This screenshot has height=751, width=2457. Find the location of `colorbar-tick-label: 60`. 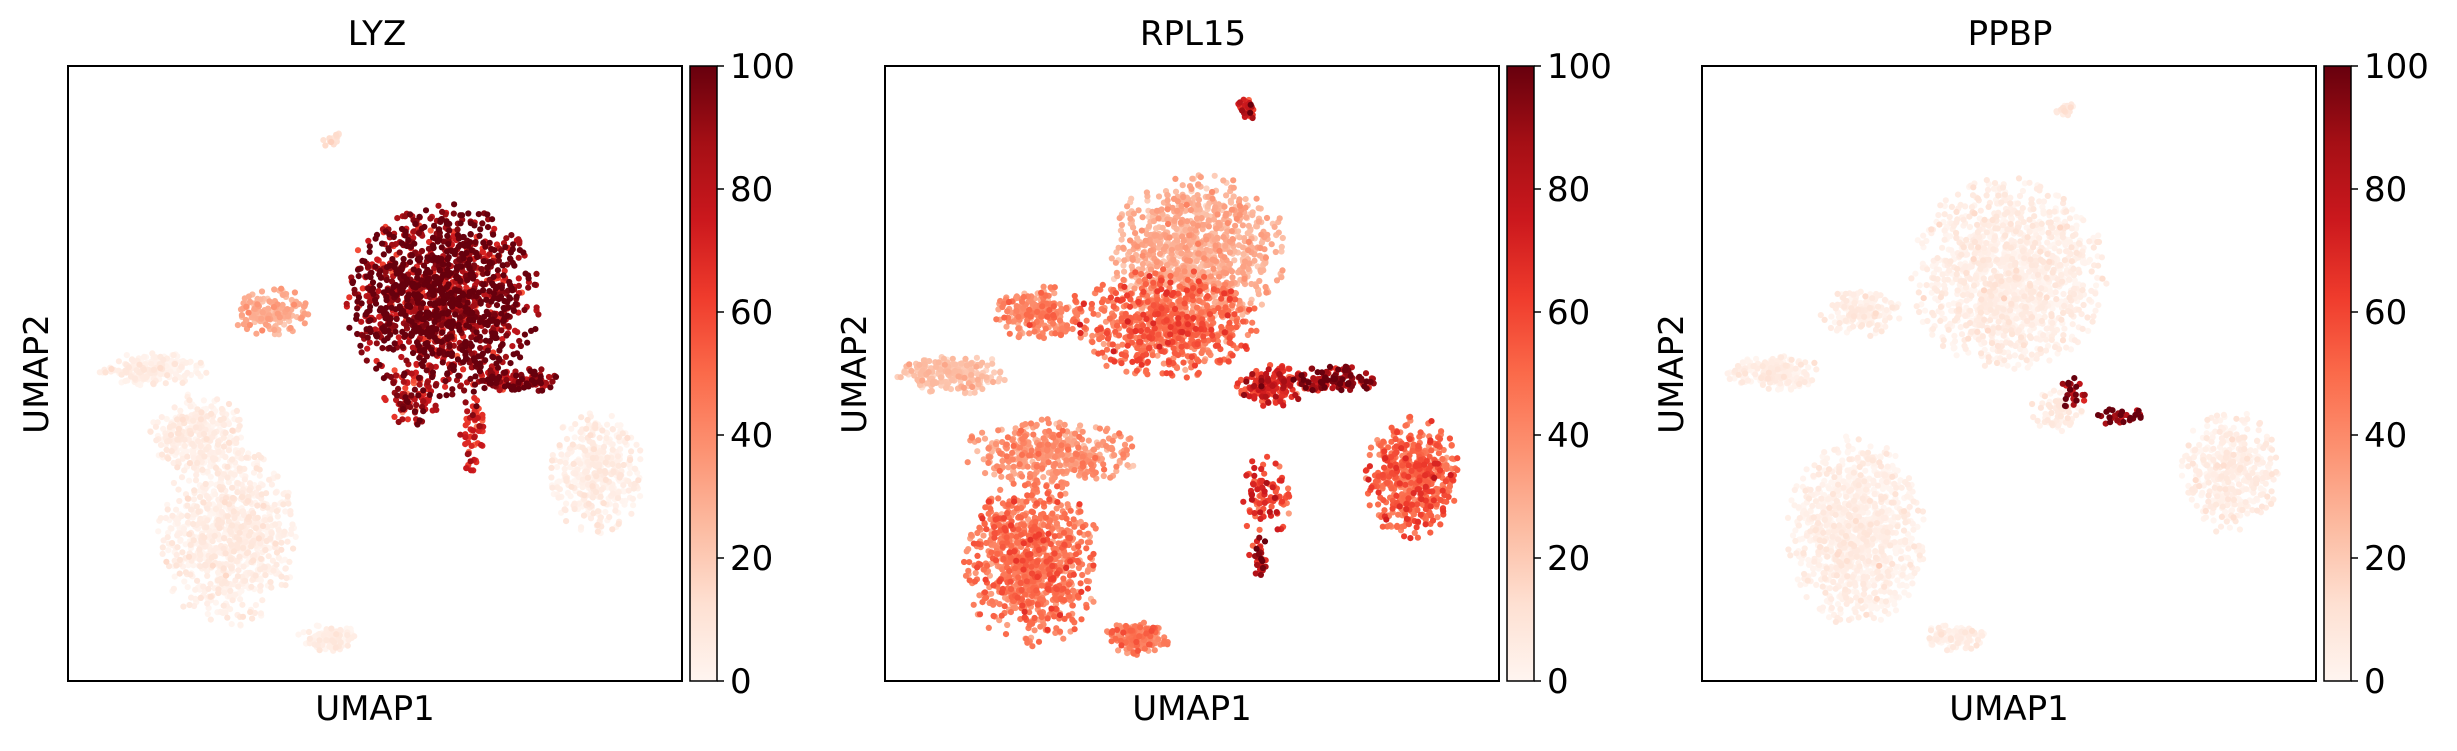

colorbar-tick-label: 60 is located at coordinates (751, 313).